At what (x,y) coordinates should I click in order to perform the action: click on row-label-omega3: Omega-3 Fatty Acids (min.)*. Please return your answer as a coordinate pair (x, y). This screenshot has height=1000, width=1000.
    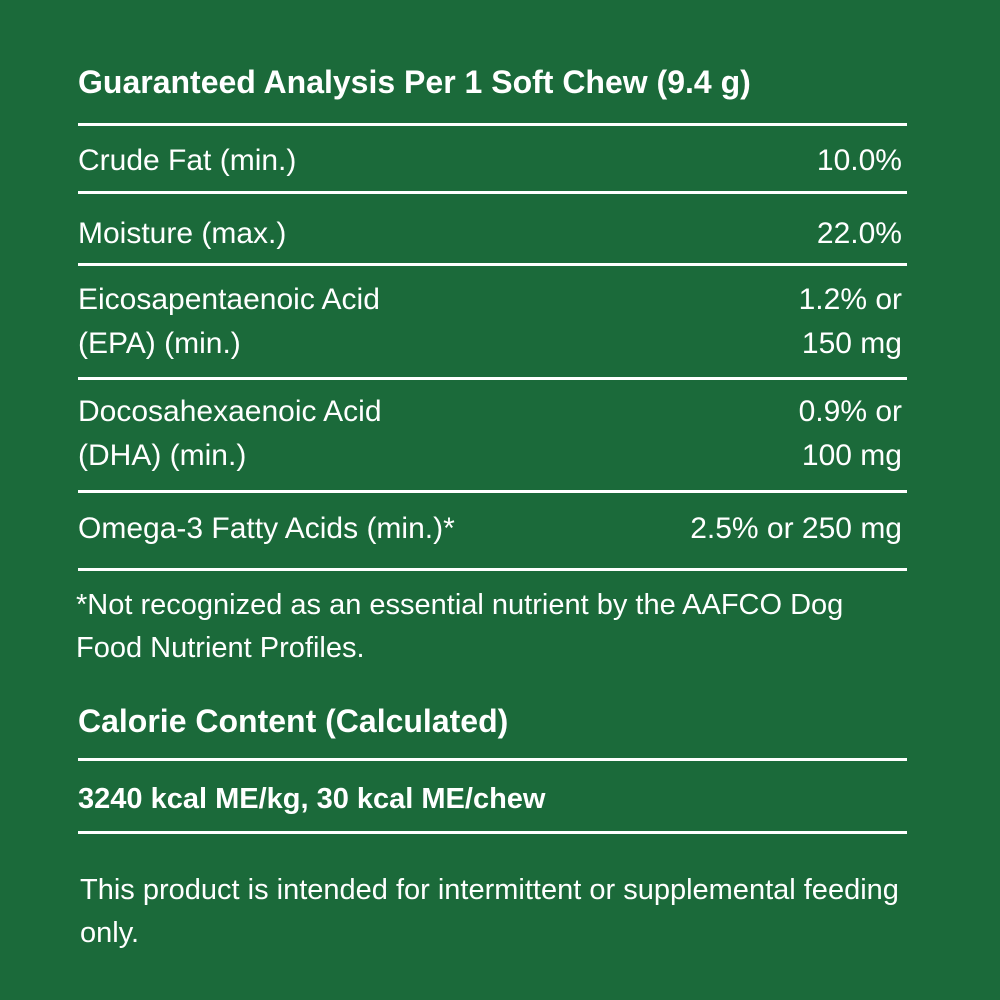
    Looking at the image, I should click on (266, 528).